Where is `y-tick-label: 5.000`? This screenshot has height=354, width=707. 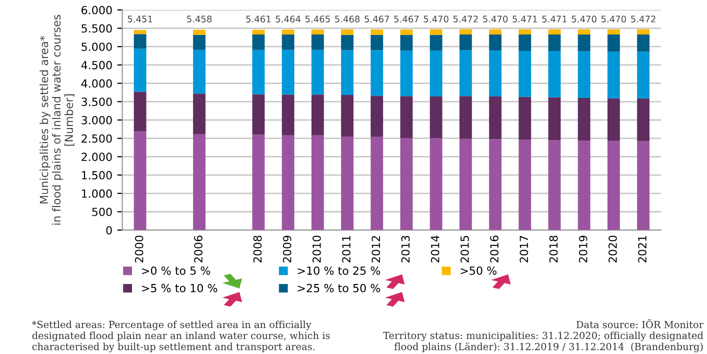
y-tick-label: 5.000 is located at coordinates (97, 46).